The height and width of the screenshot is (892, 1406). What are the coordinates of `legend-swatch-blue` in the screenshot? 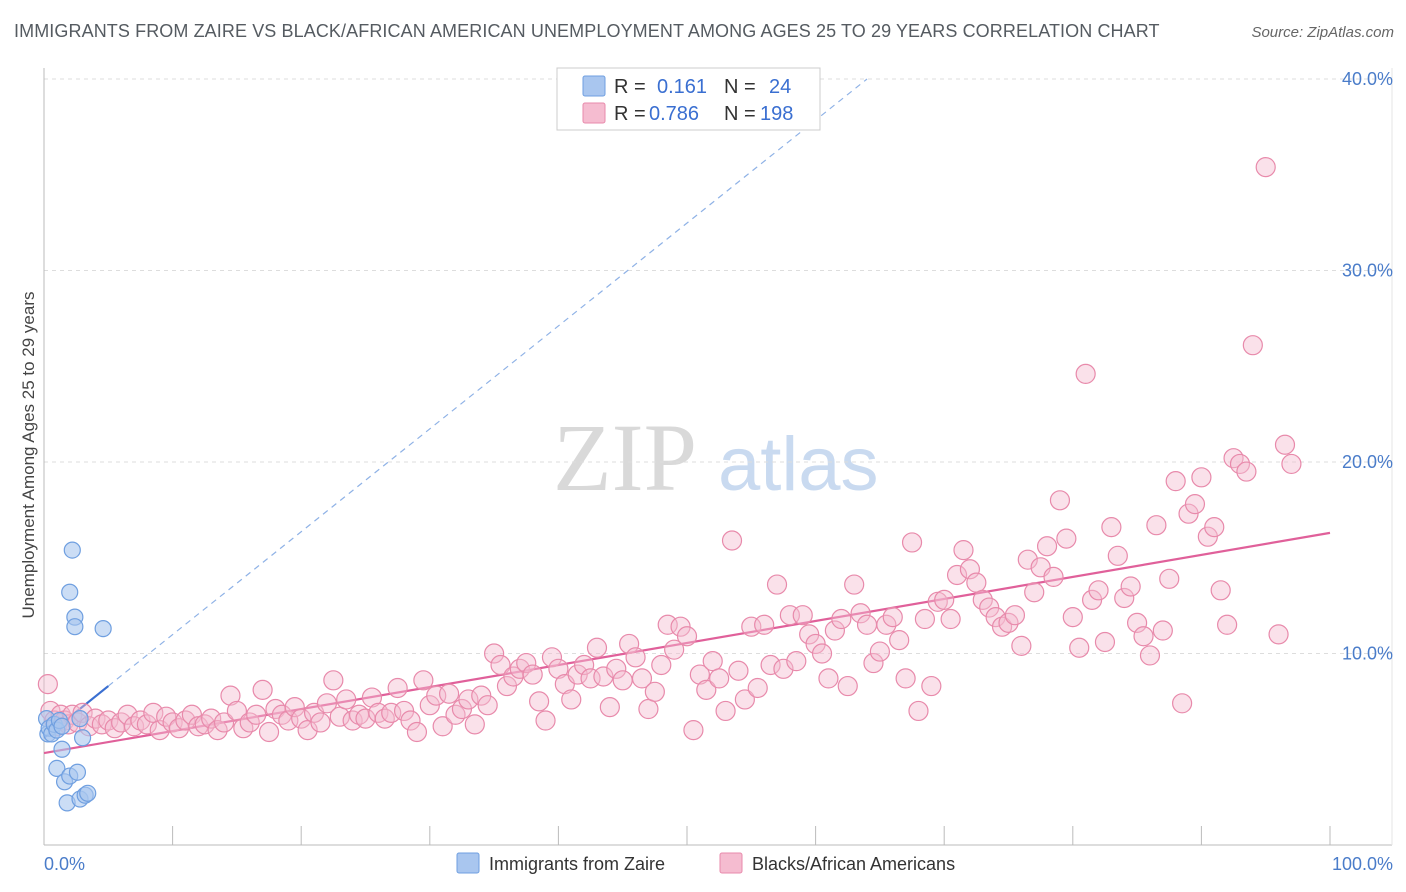 It's located at (594, 86).